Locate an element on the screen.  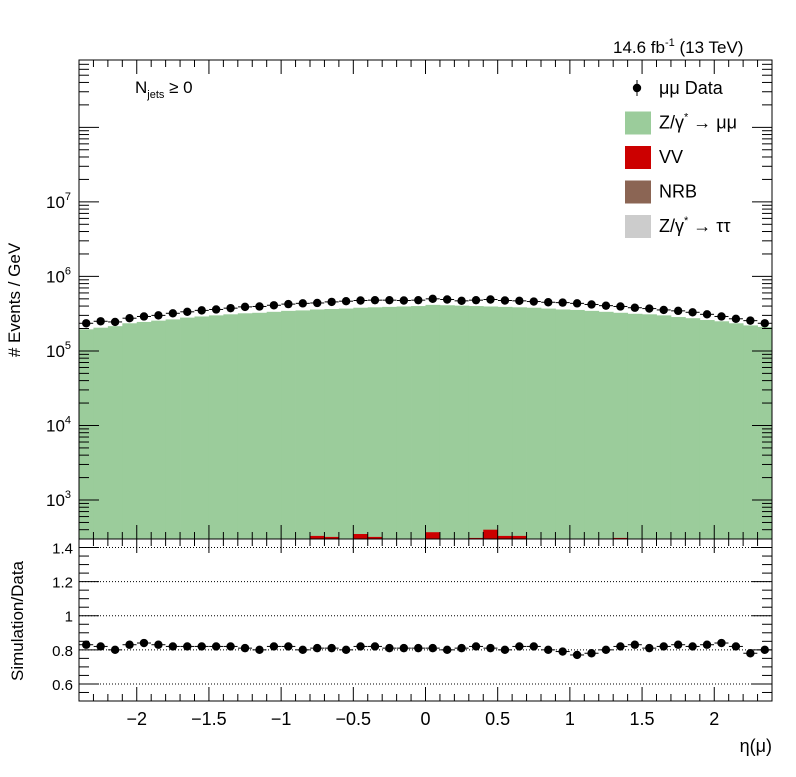
luminosity-label: 14.6 fb-1 (13 TeV) is located at coordinates (678, 47).